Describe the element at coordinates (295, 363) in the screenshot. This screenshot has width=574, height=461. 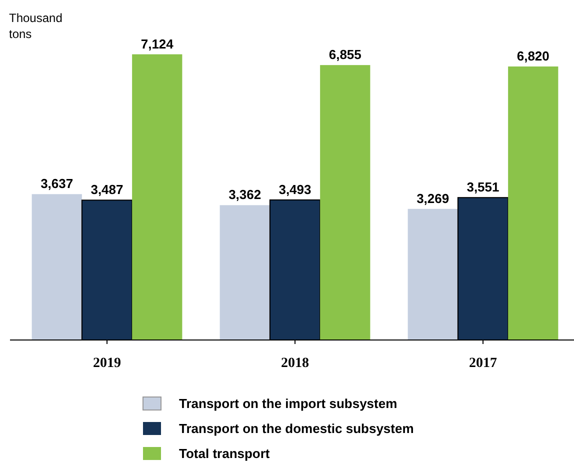
I see `x-tick-label: 2018` at that location.